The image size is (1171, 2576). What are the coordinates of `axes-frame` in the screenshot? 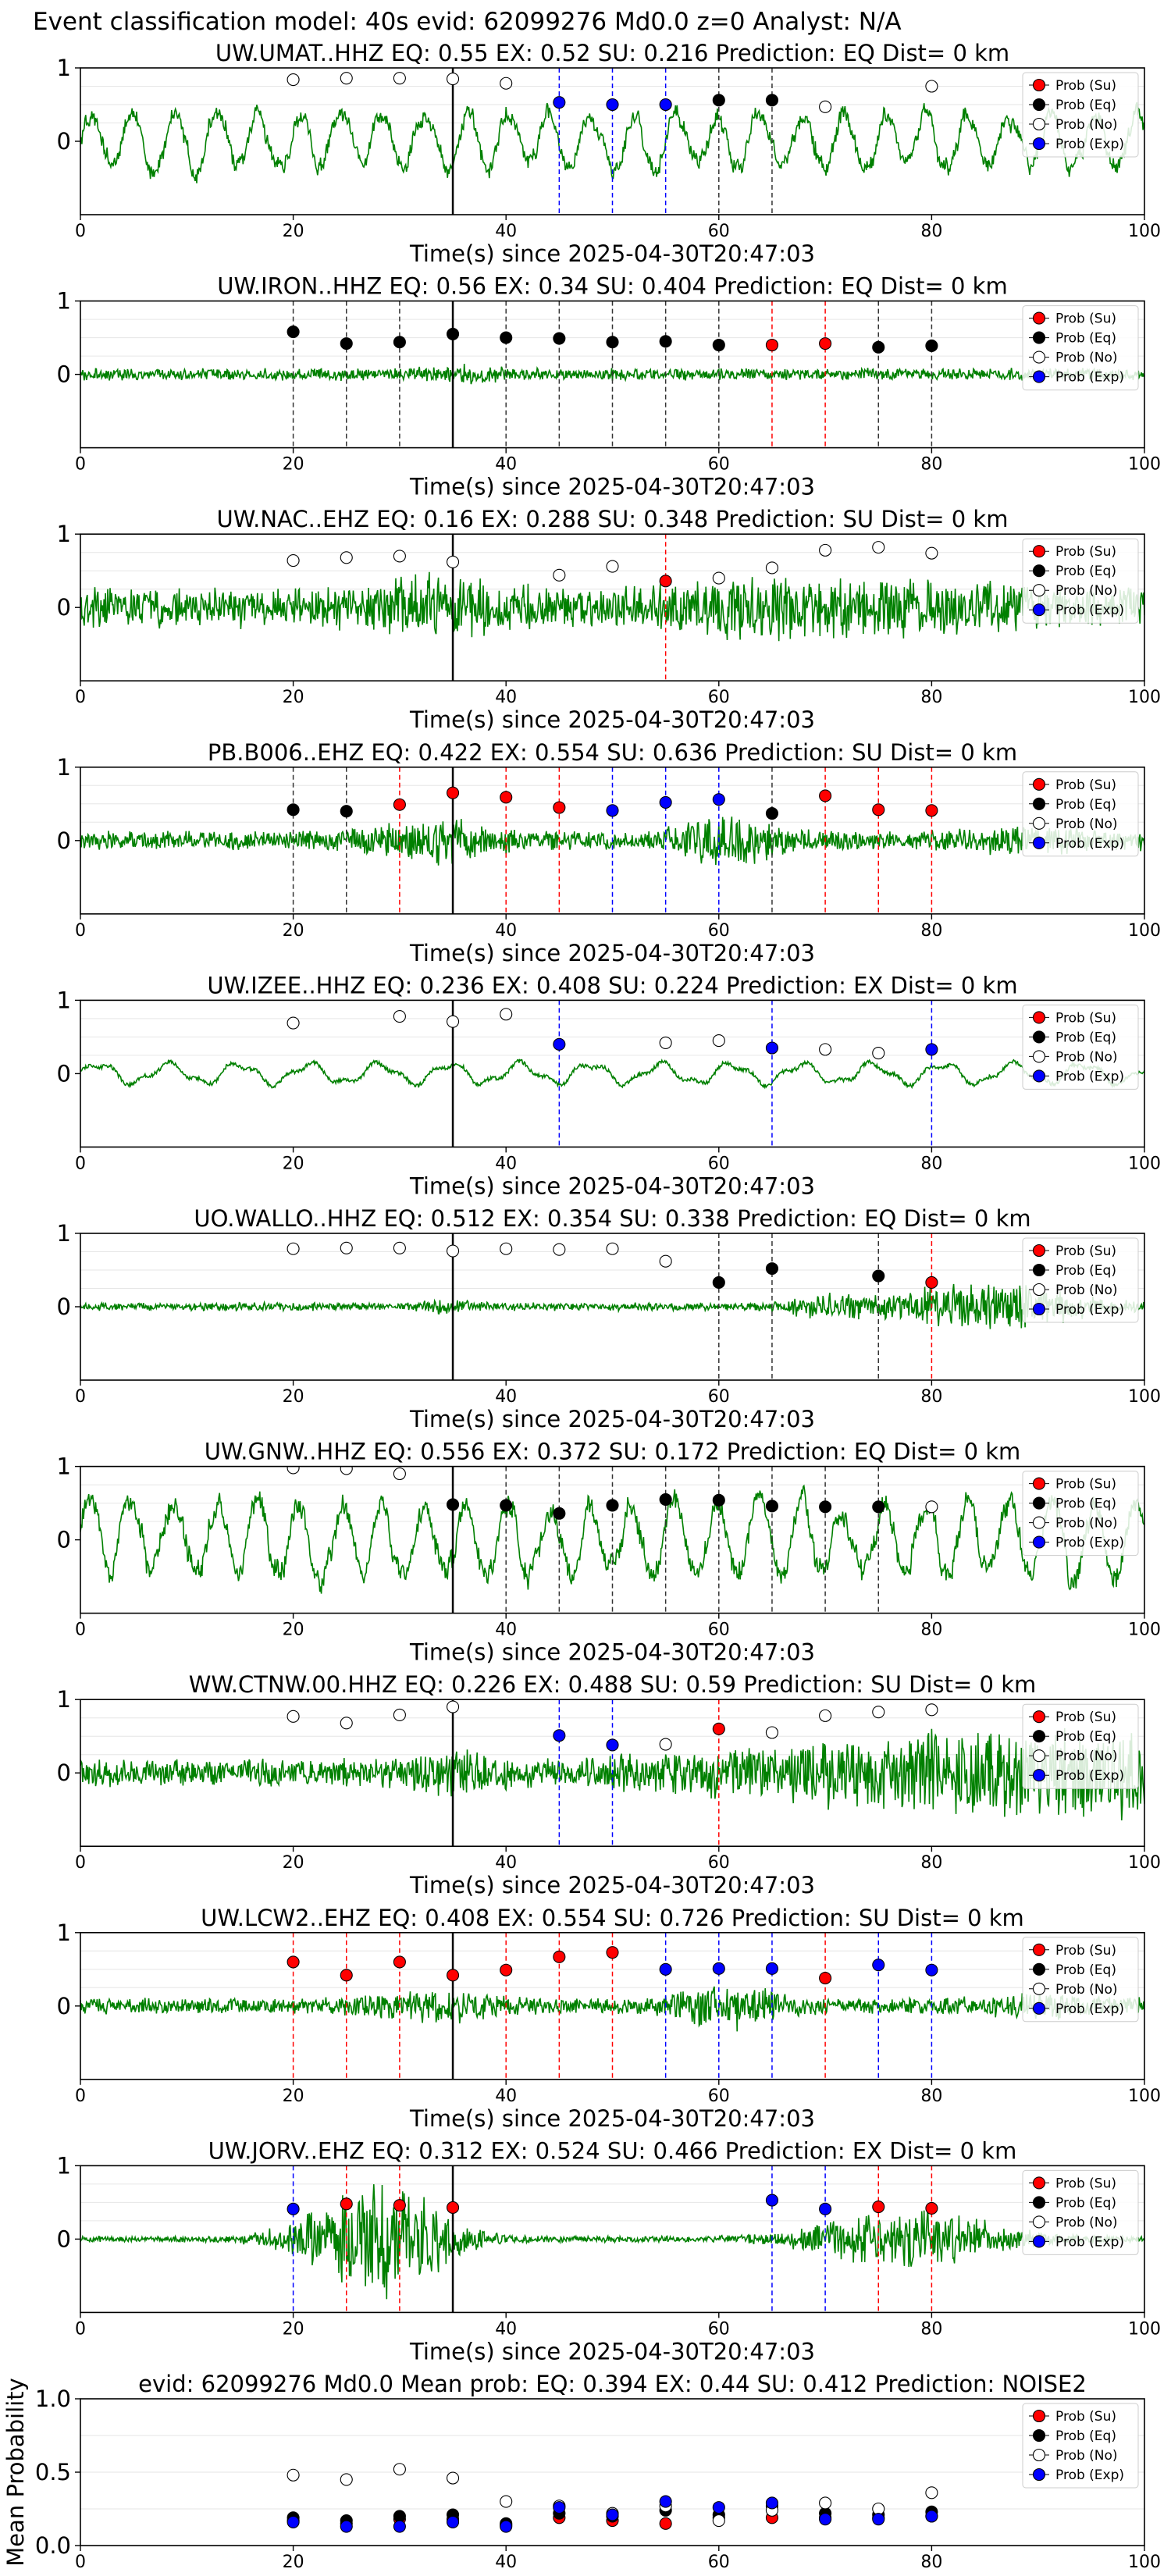 It's located at (612, 1073).